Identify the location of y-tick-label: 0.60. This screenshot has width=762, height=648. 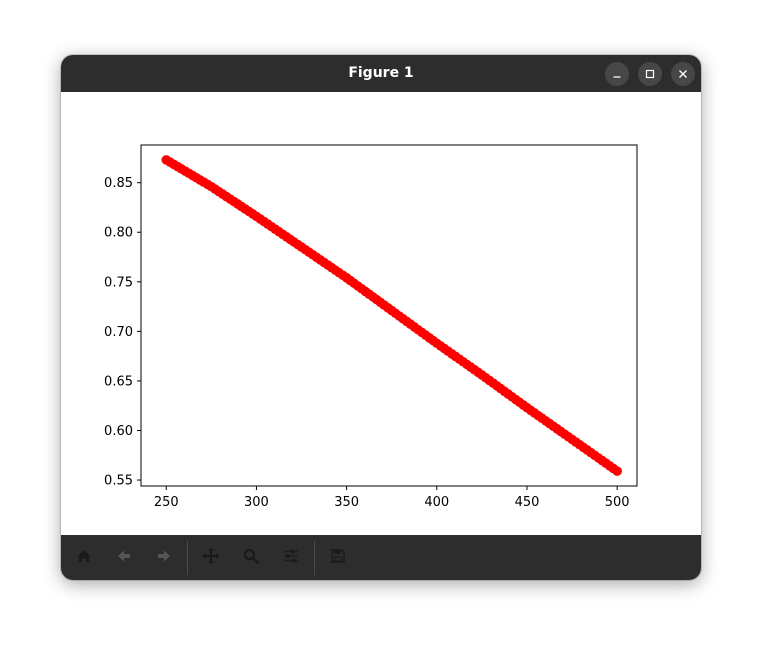
(118, 431).